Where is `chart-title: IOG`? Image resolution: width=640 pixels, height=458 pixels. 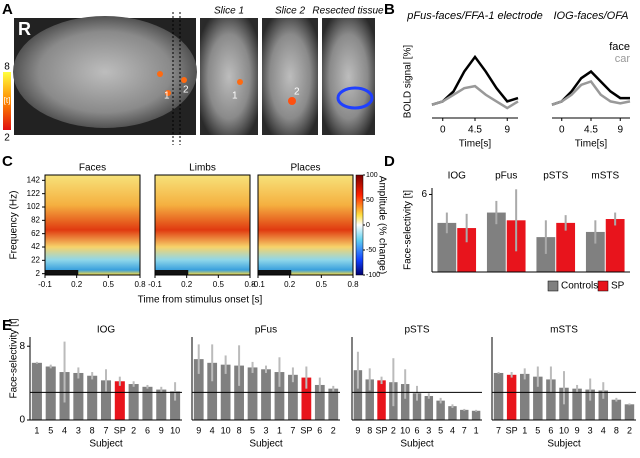 chart-title: IOG is located at coordinates (106, 330).